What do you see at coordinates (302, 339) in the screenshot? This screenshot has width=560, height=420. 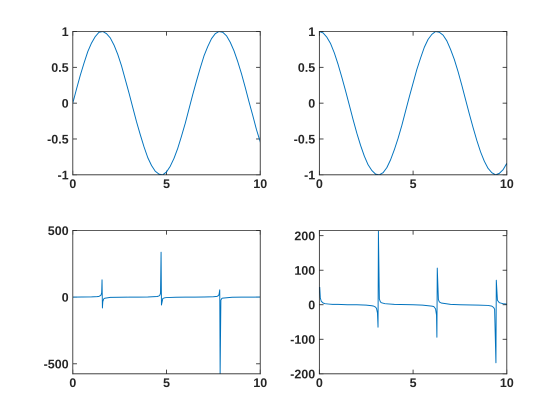 I see `y-tick-label: -100` at bounding box center [302, 339].